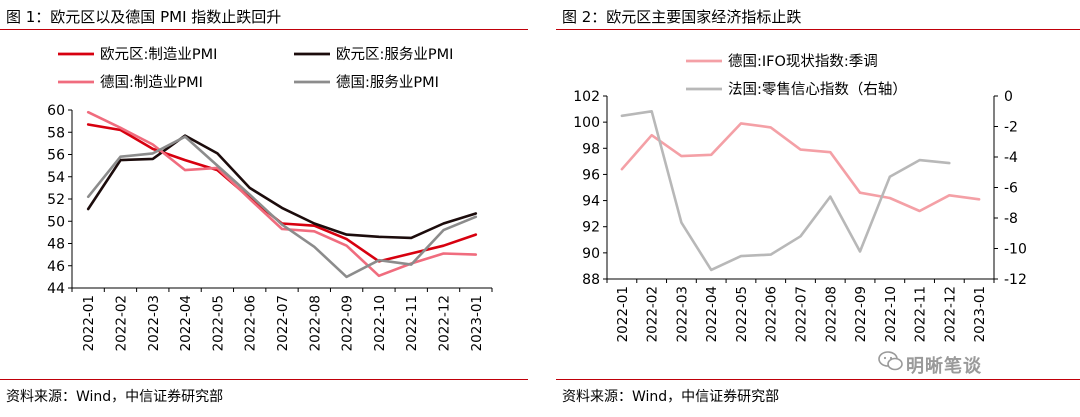  I want to click on right-y2tick-label: -6, so click(1011, 189).